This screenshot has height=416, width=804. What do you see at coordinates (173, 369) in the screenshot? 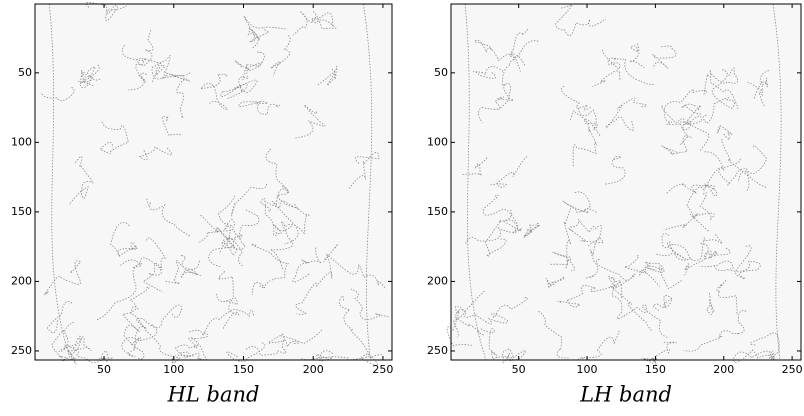
I see `x-tick-label: 100` at bounding box center [173, 369].